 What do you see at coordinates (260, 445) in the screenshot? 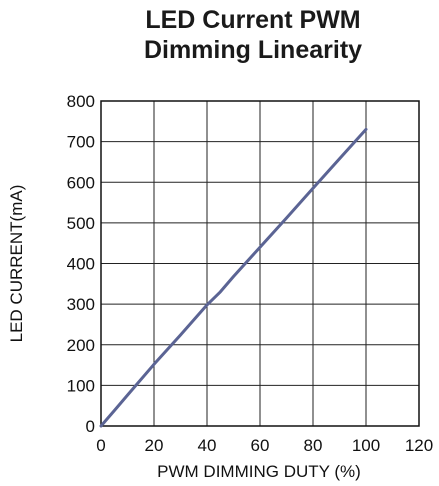
I see `x-tick-label-3: 60` at bounding box center [260, 445].